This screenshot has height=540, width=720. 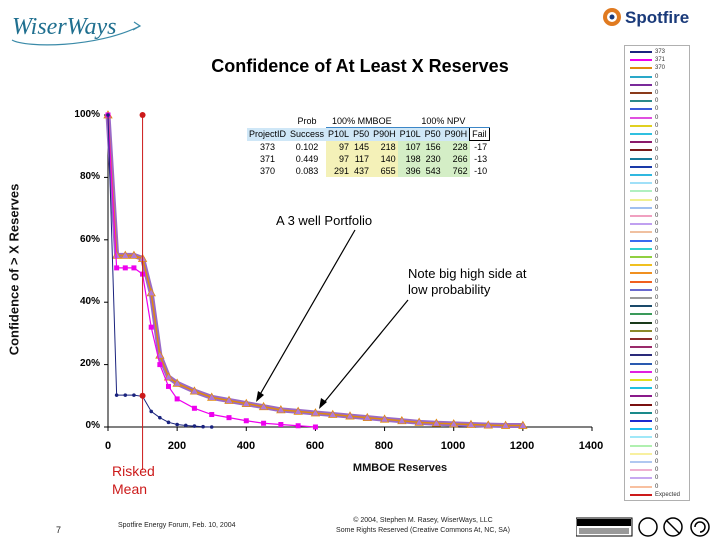 What do you see at coordinates (368, 171) in the screenshot?
I see `table-row: 370 0.083 291 437 655 396 543 762 -10` at bounding box center [368, 171].